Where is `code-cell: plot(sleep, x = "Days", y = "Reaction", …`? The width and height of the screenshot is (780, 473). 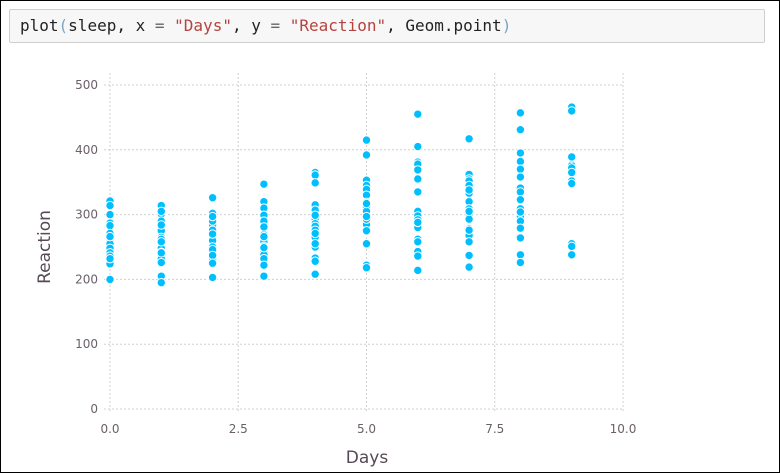
code-cell: plot(sleep, x = "Days", y = "Reaction", … is located at coordinates (387, 26).